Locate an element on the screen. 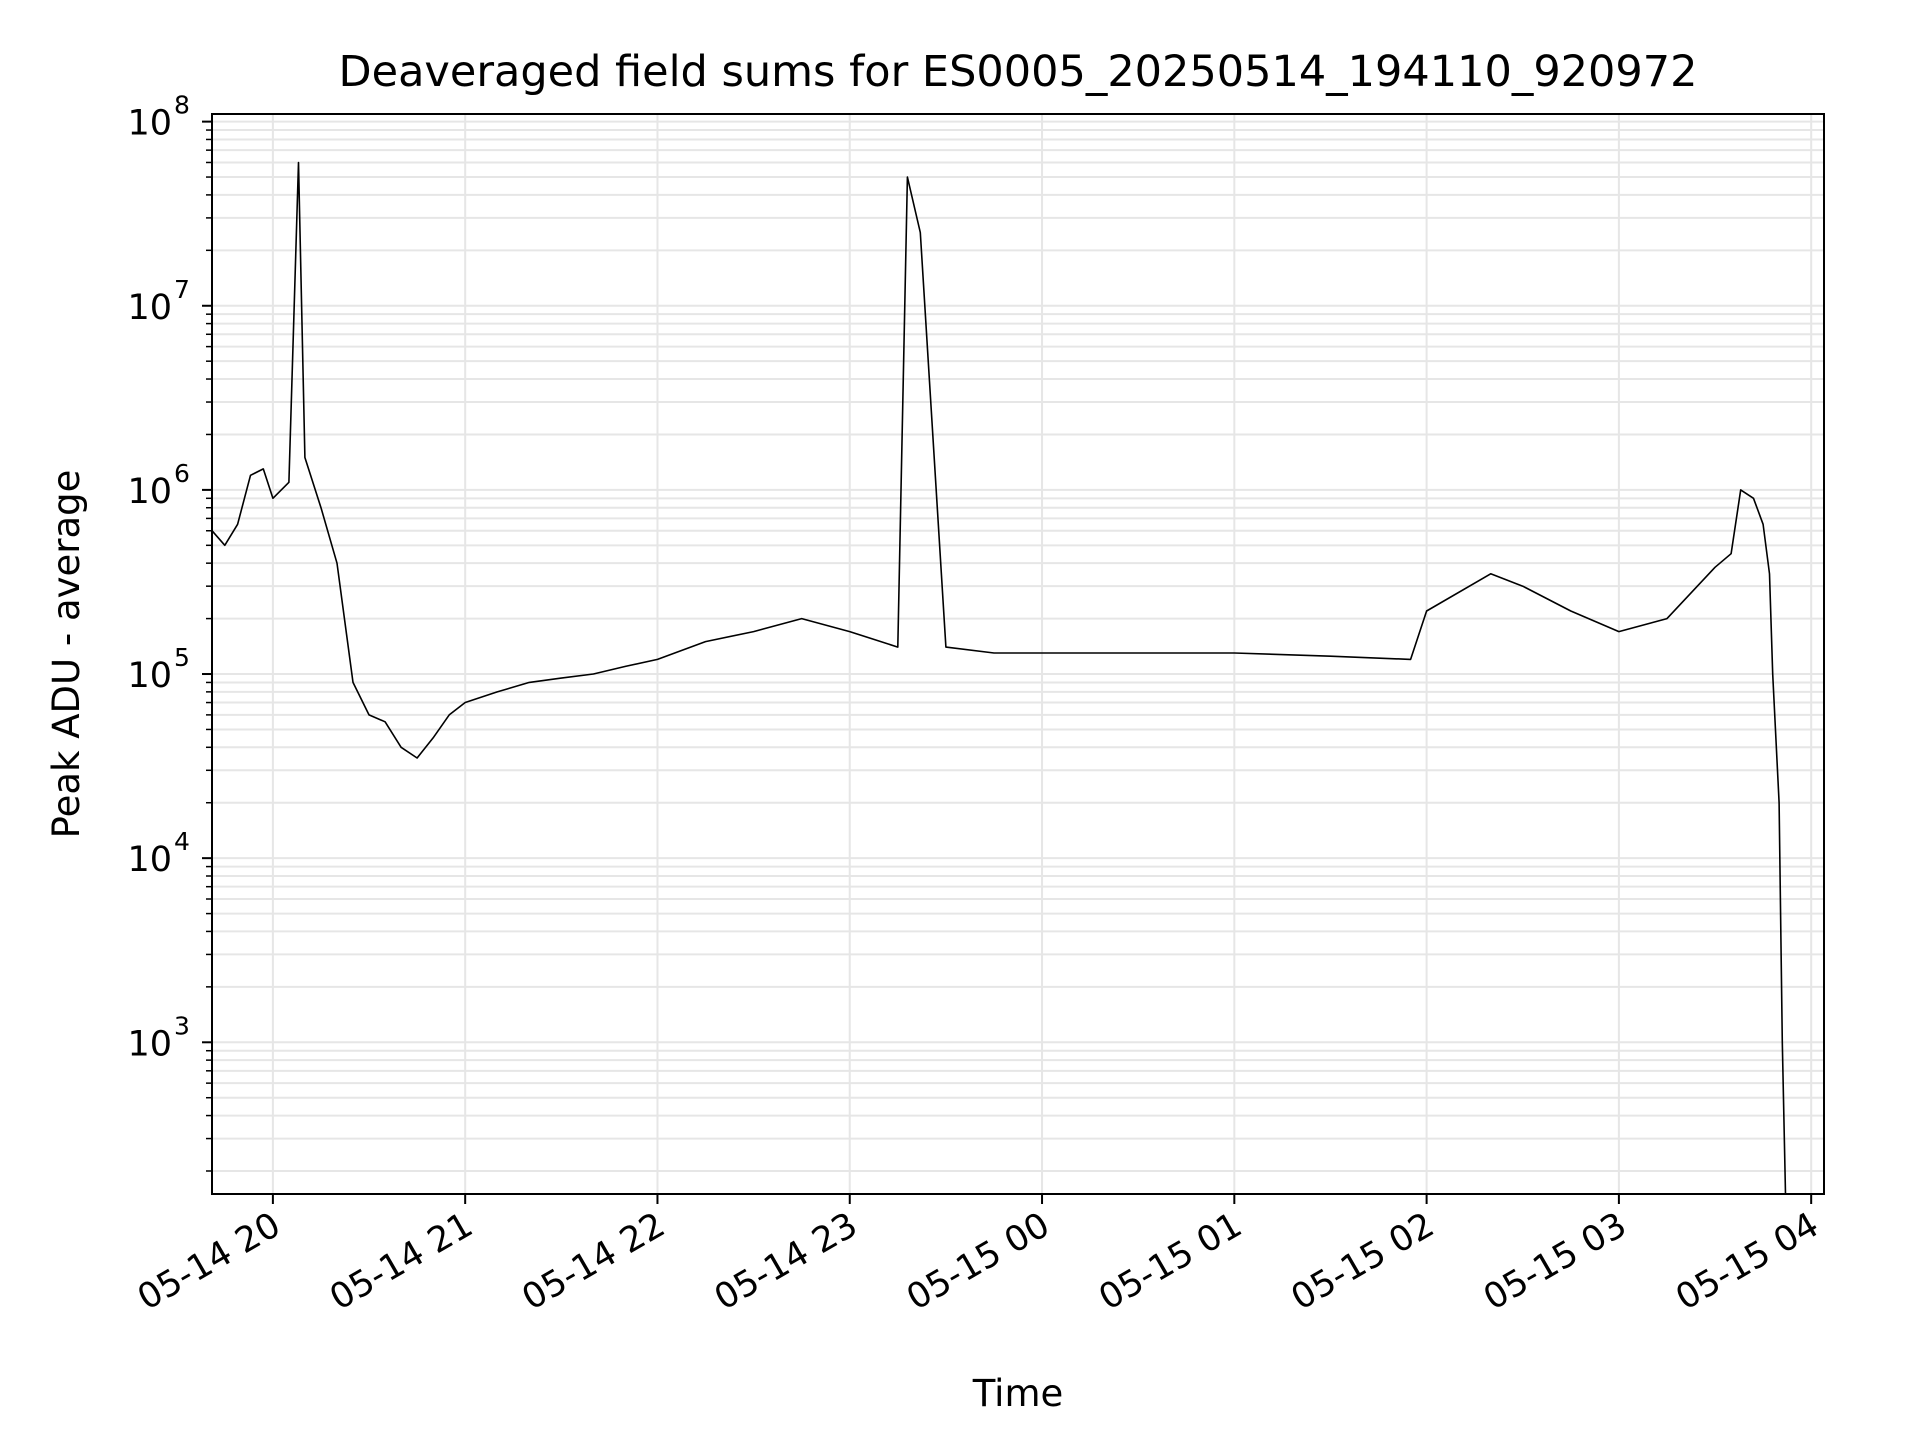 This screenshot has height=1440, width=1920. y-tick-label: 10 5 is located at coordinates (158, 669).